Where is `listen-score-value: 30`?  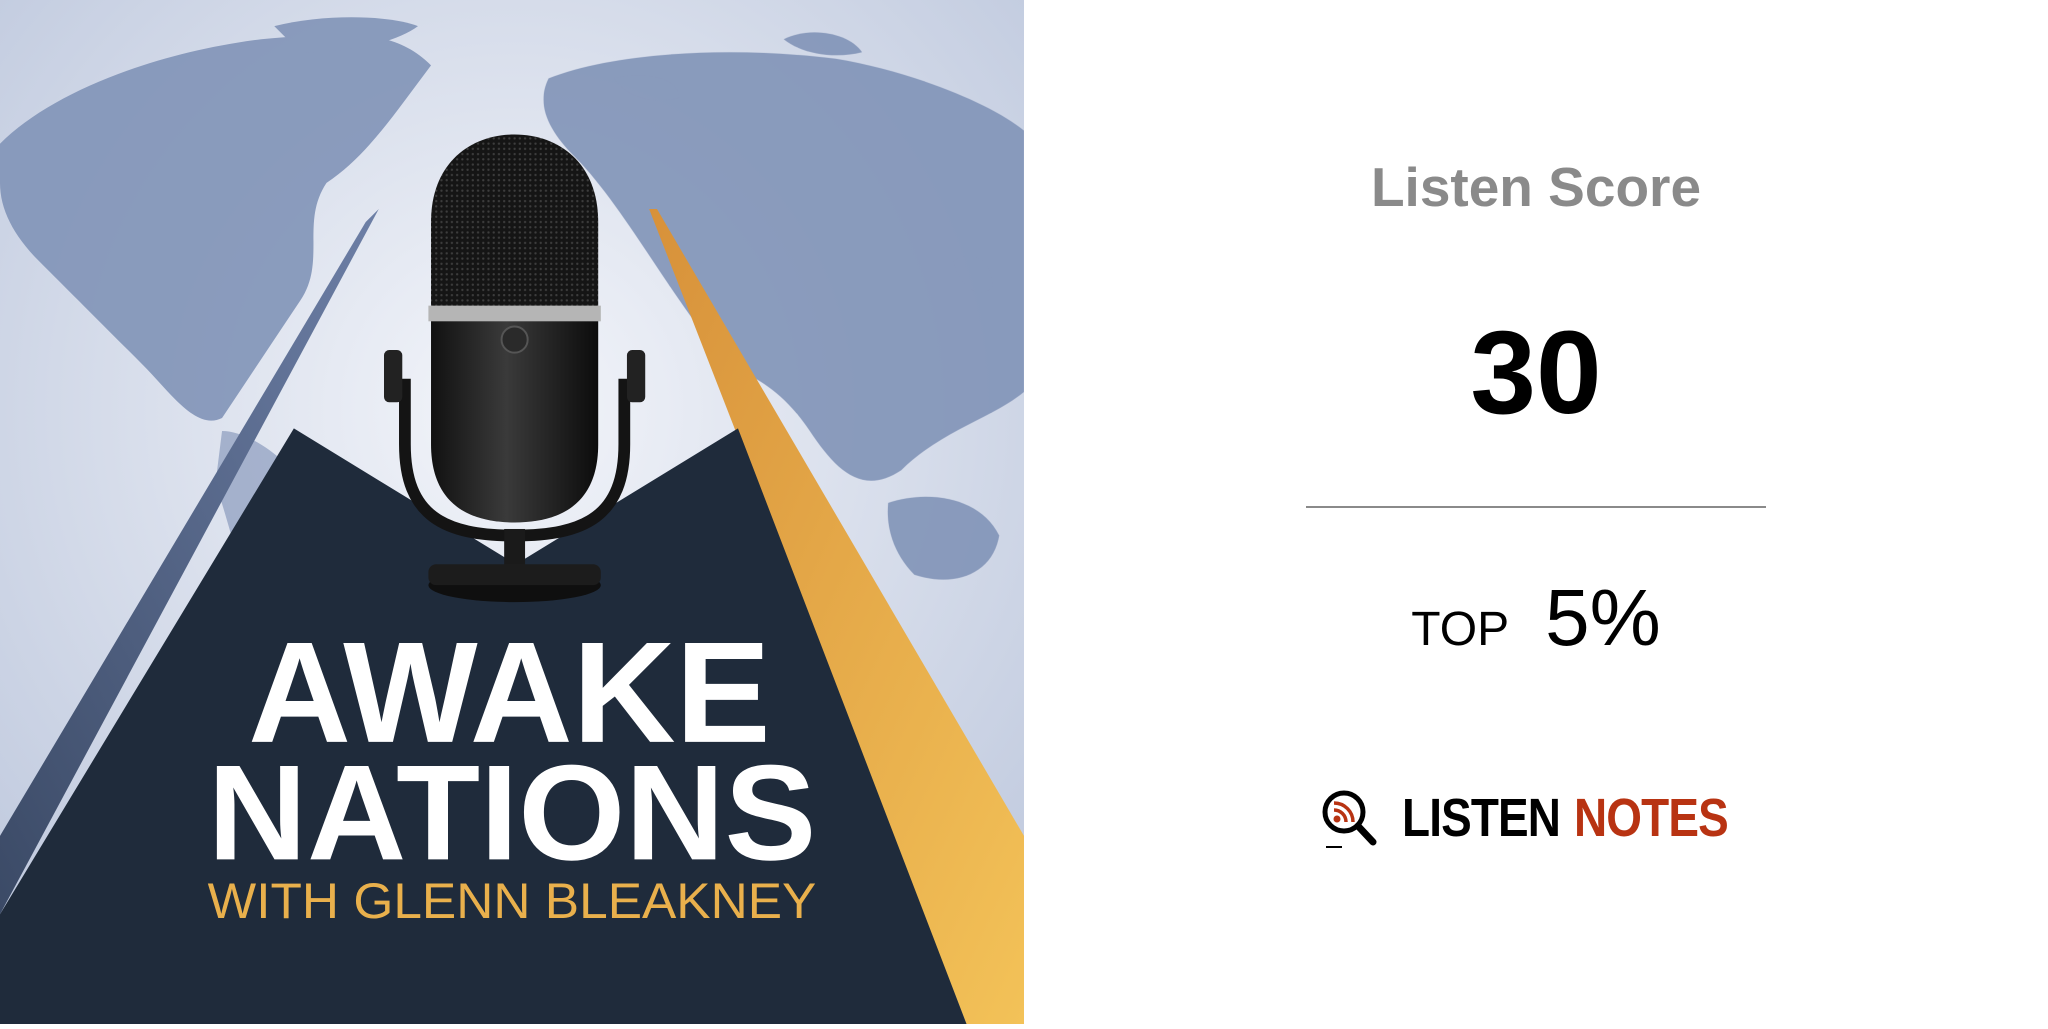 listen-score-value: 30 is located at coordinates (1536, 373).